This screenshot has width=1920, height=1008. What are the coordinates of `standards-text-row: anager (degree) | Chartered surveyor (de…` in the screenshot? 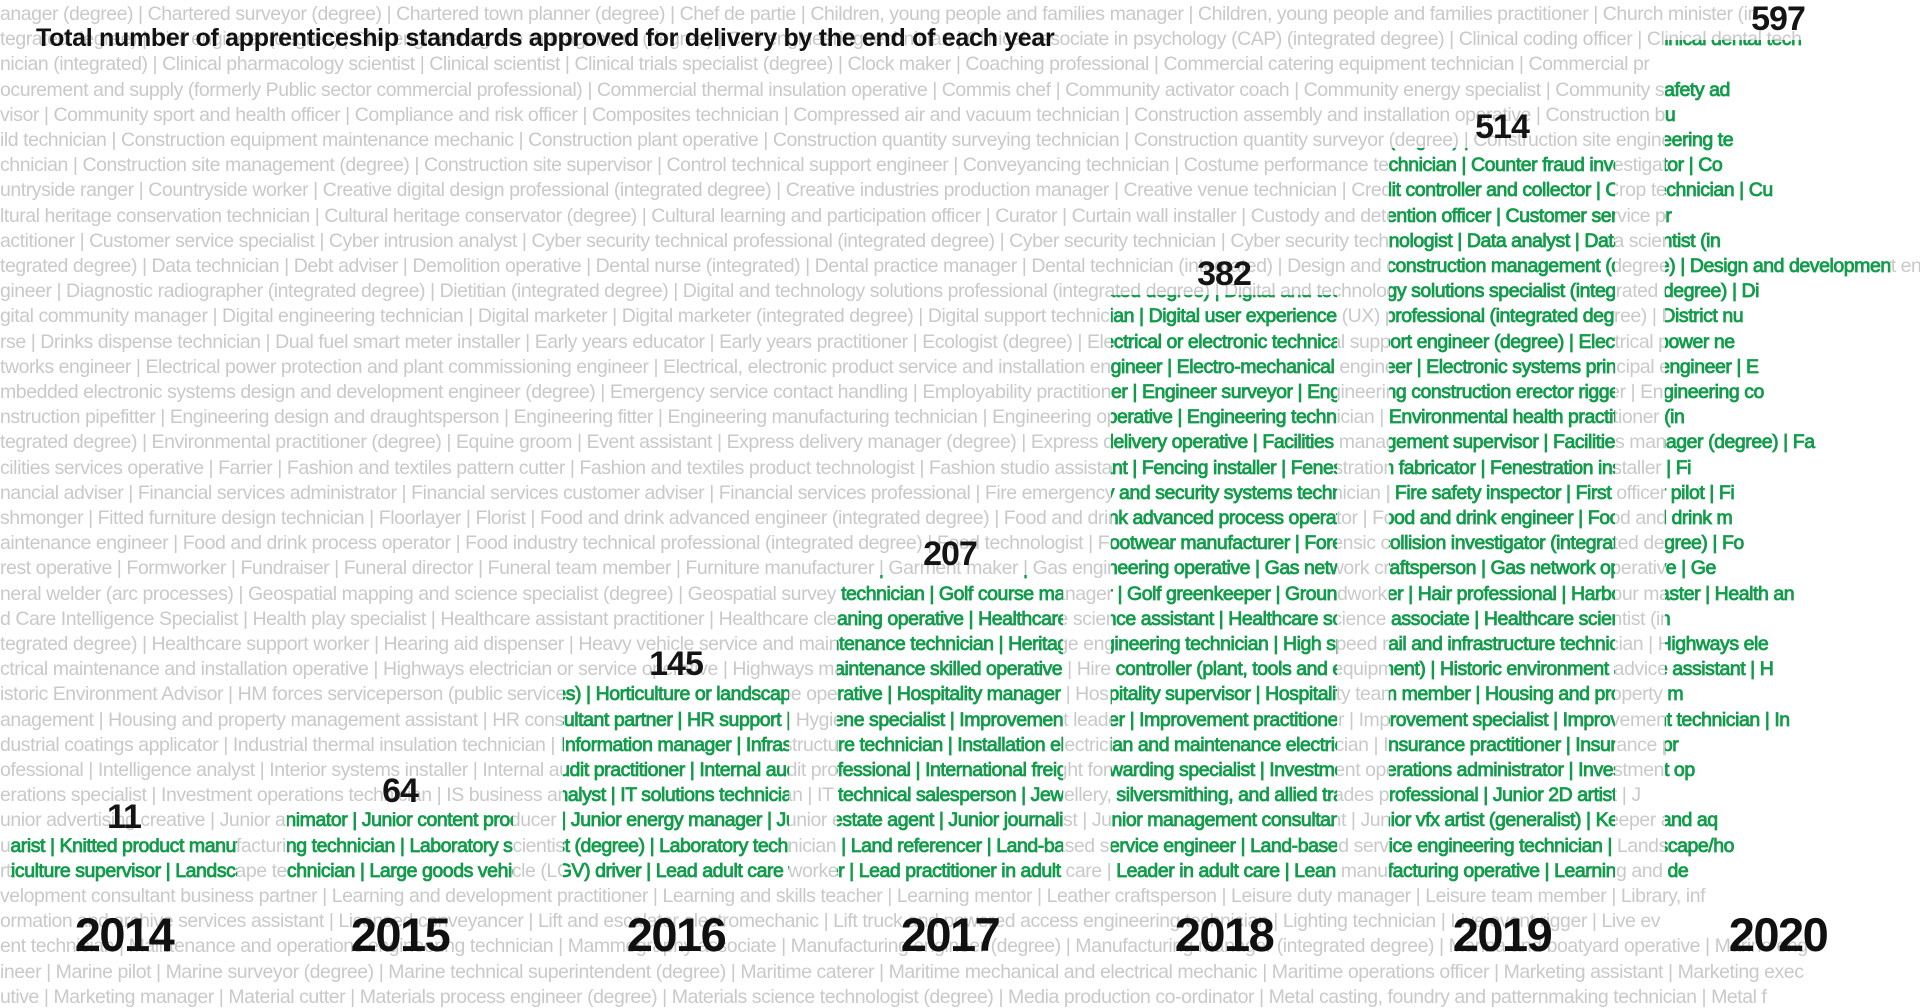 It's located at (879, 14).